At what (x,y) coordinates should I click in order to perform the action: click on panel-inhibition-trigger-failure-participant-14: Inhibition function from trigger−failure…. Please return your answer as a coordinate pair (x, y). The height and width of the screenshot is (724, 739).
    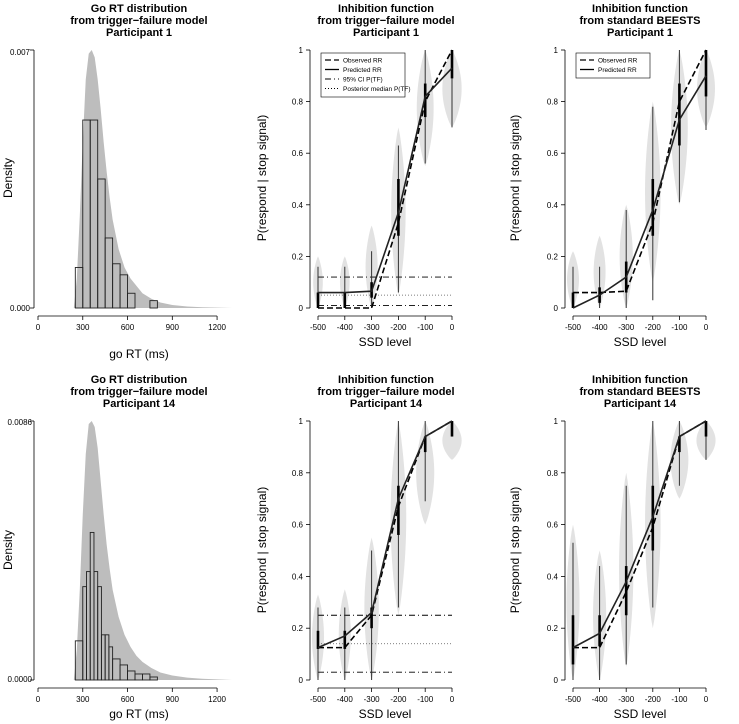
    Looking at the image, I should click on (358, 547).